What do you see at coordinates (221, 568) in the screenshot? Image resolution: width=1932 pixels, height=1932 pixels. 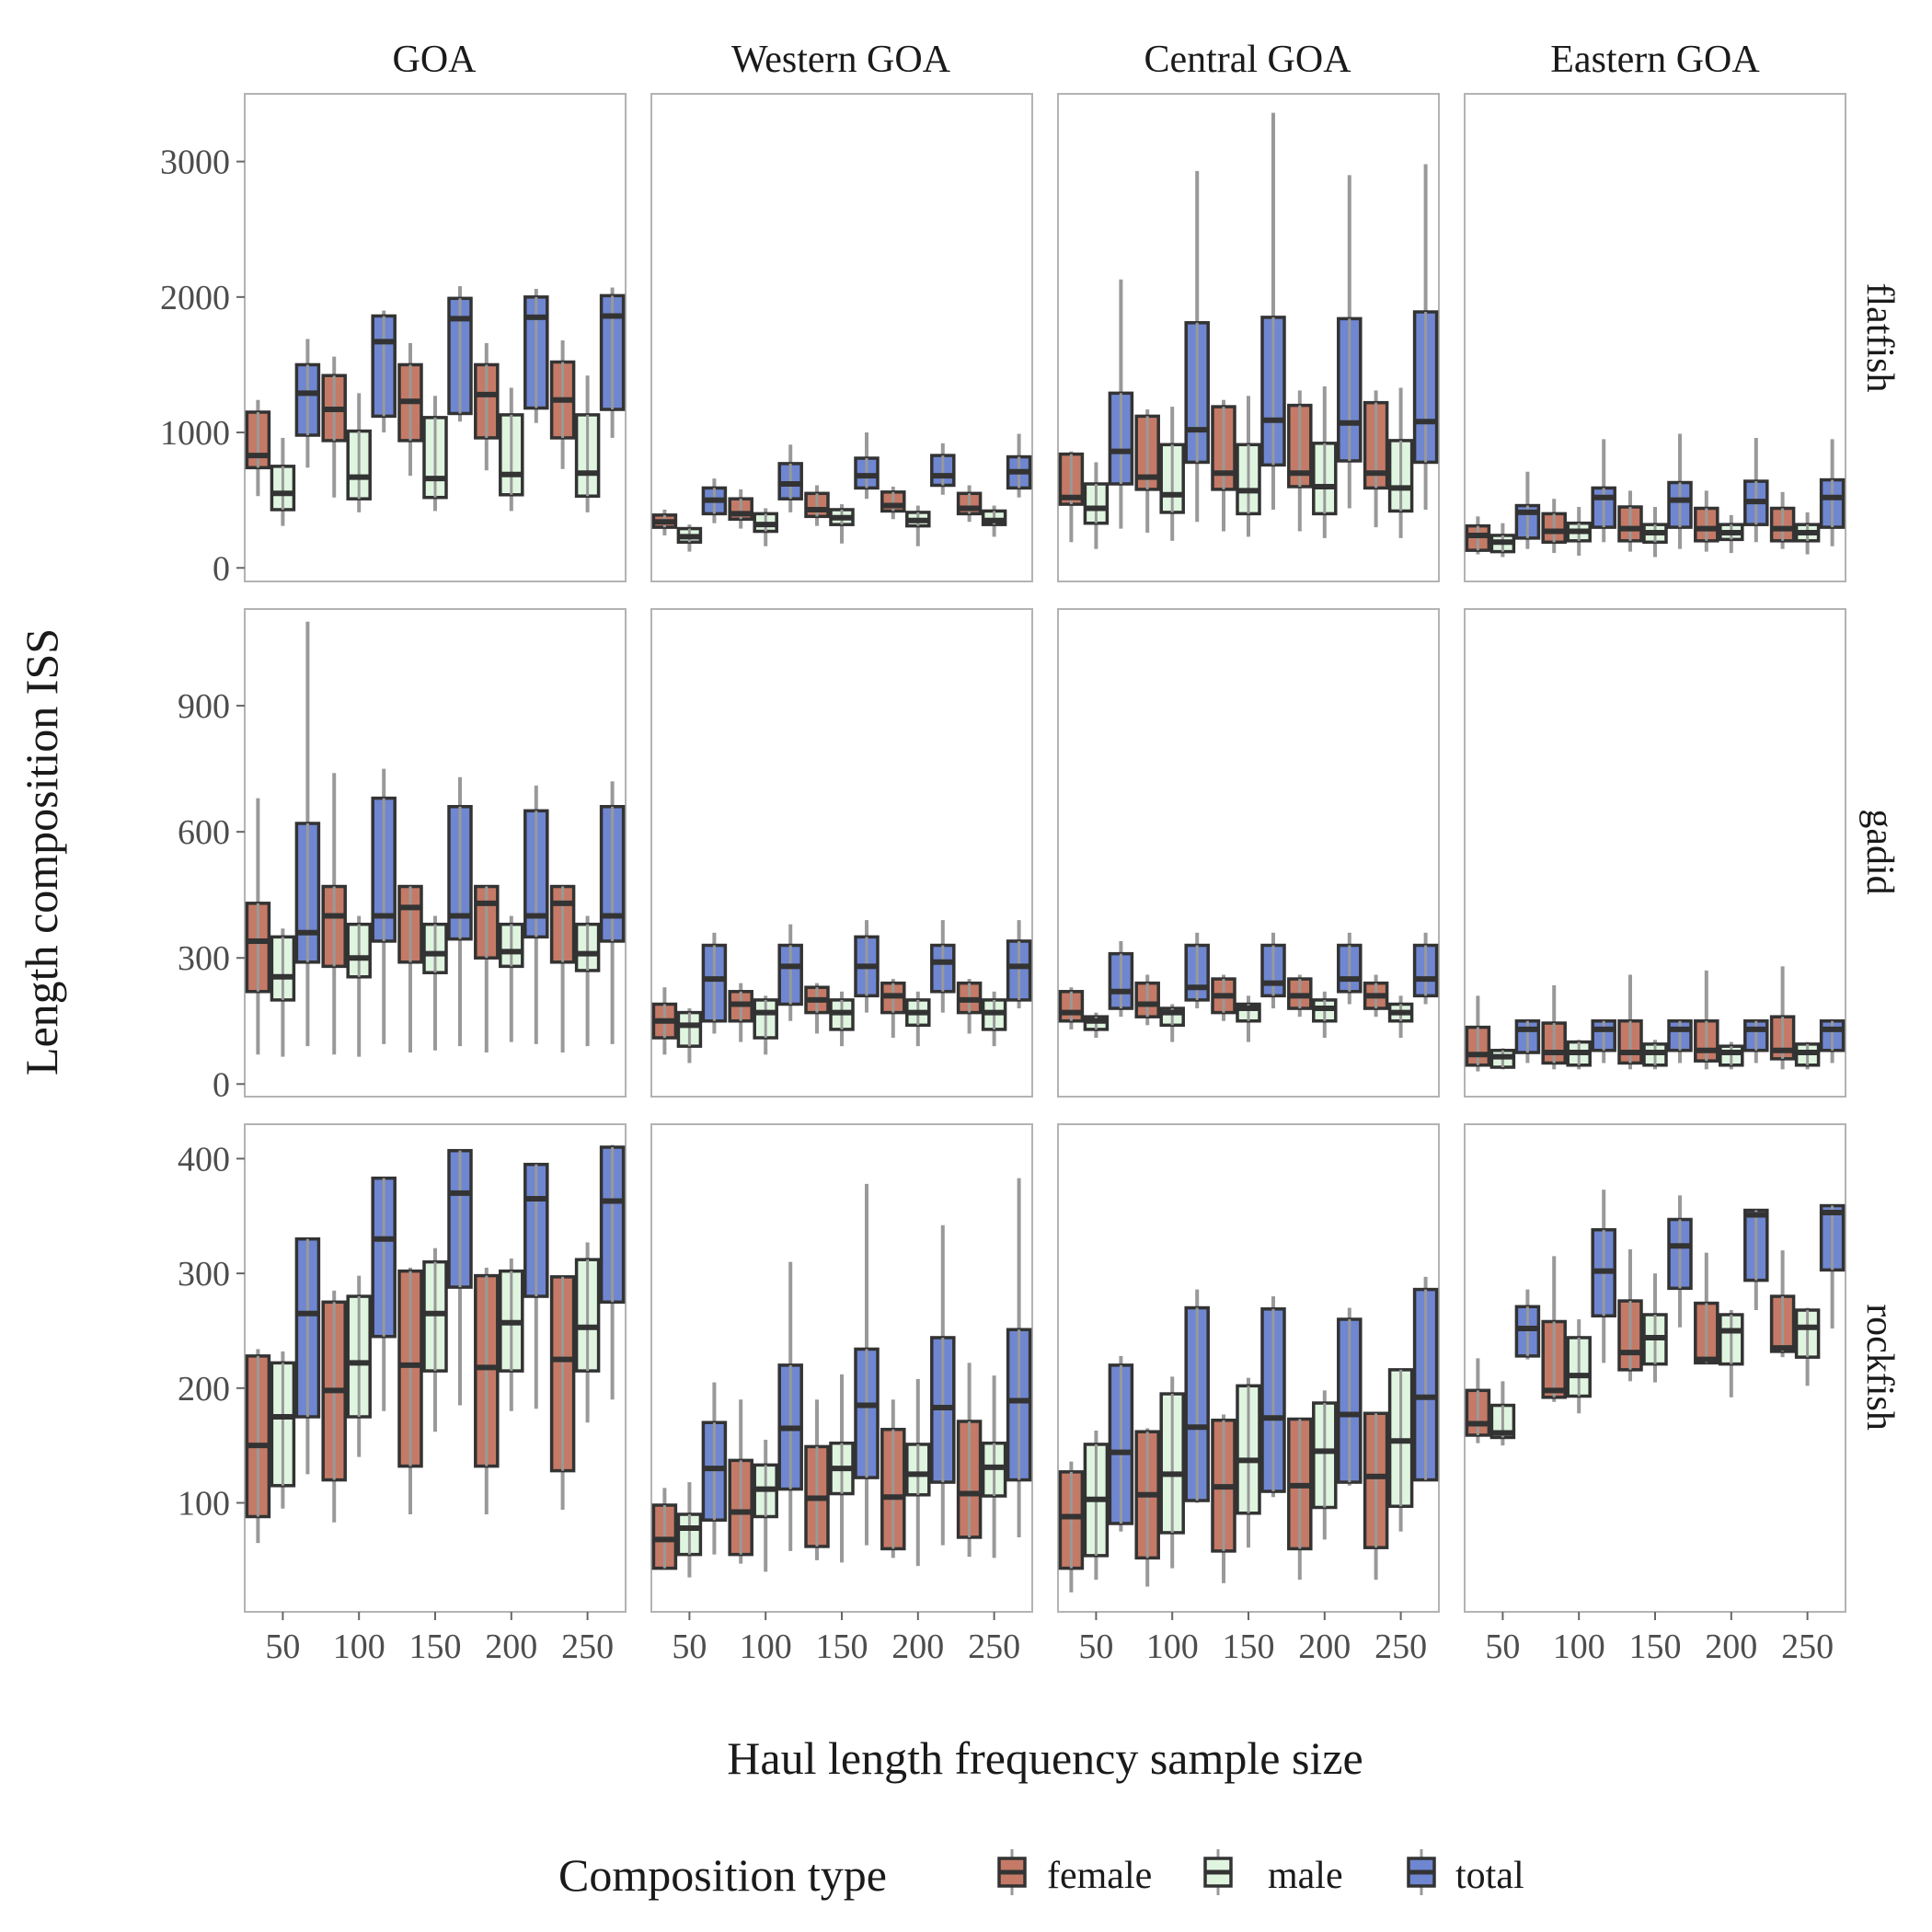 I see `y-tick-label: 0` at bounding box center [221, 568].